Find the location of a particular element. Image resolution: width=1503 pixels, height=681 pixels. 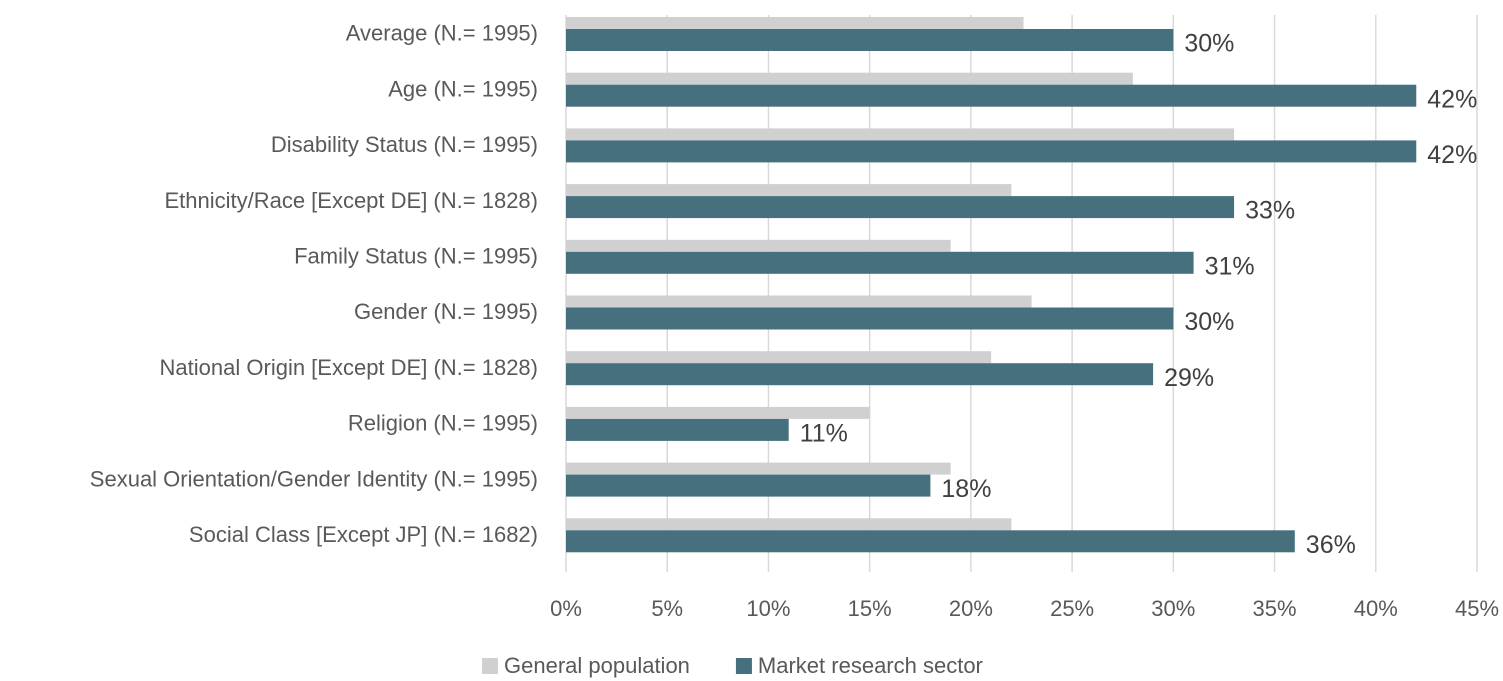

y-tick-label: Gender (N.= 1995) is located at coordinates (446, 311).